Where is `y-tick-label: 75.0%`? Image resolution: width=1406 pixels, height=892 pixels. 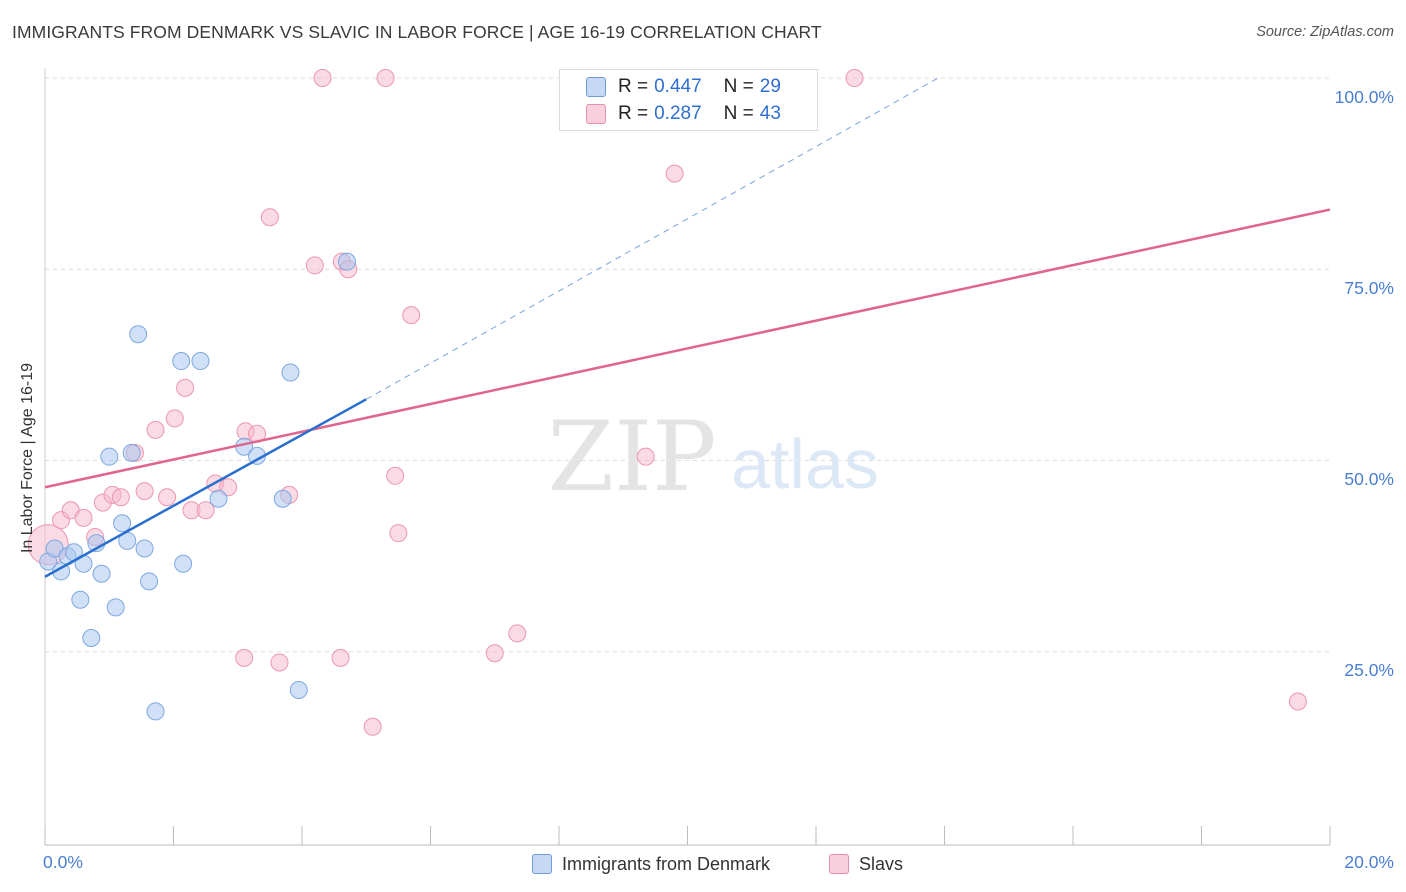 y-tick-label: 75.0% is located at coordinates (1369, 288).